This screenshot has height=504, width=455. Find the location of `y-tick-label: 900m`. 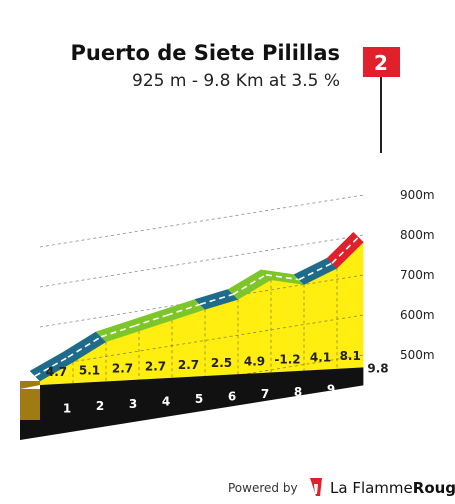

y-tick-label: 900m is located at coordinates (417, 195).